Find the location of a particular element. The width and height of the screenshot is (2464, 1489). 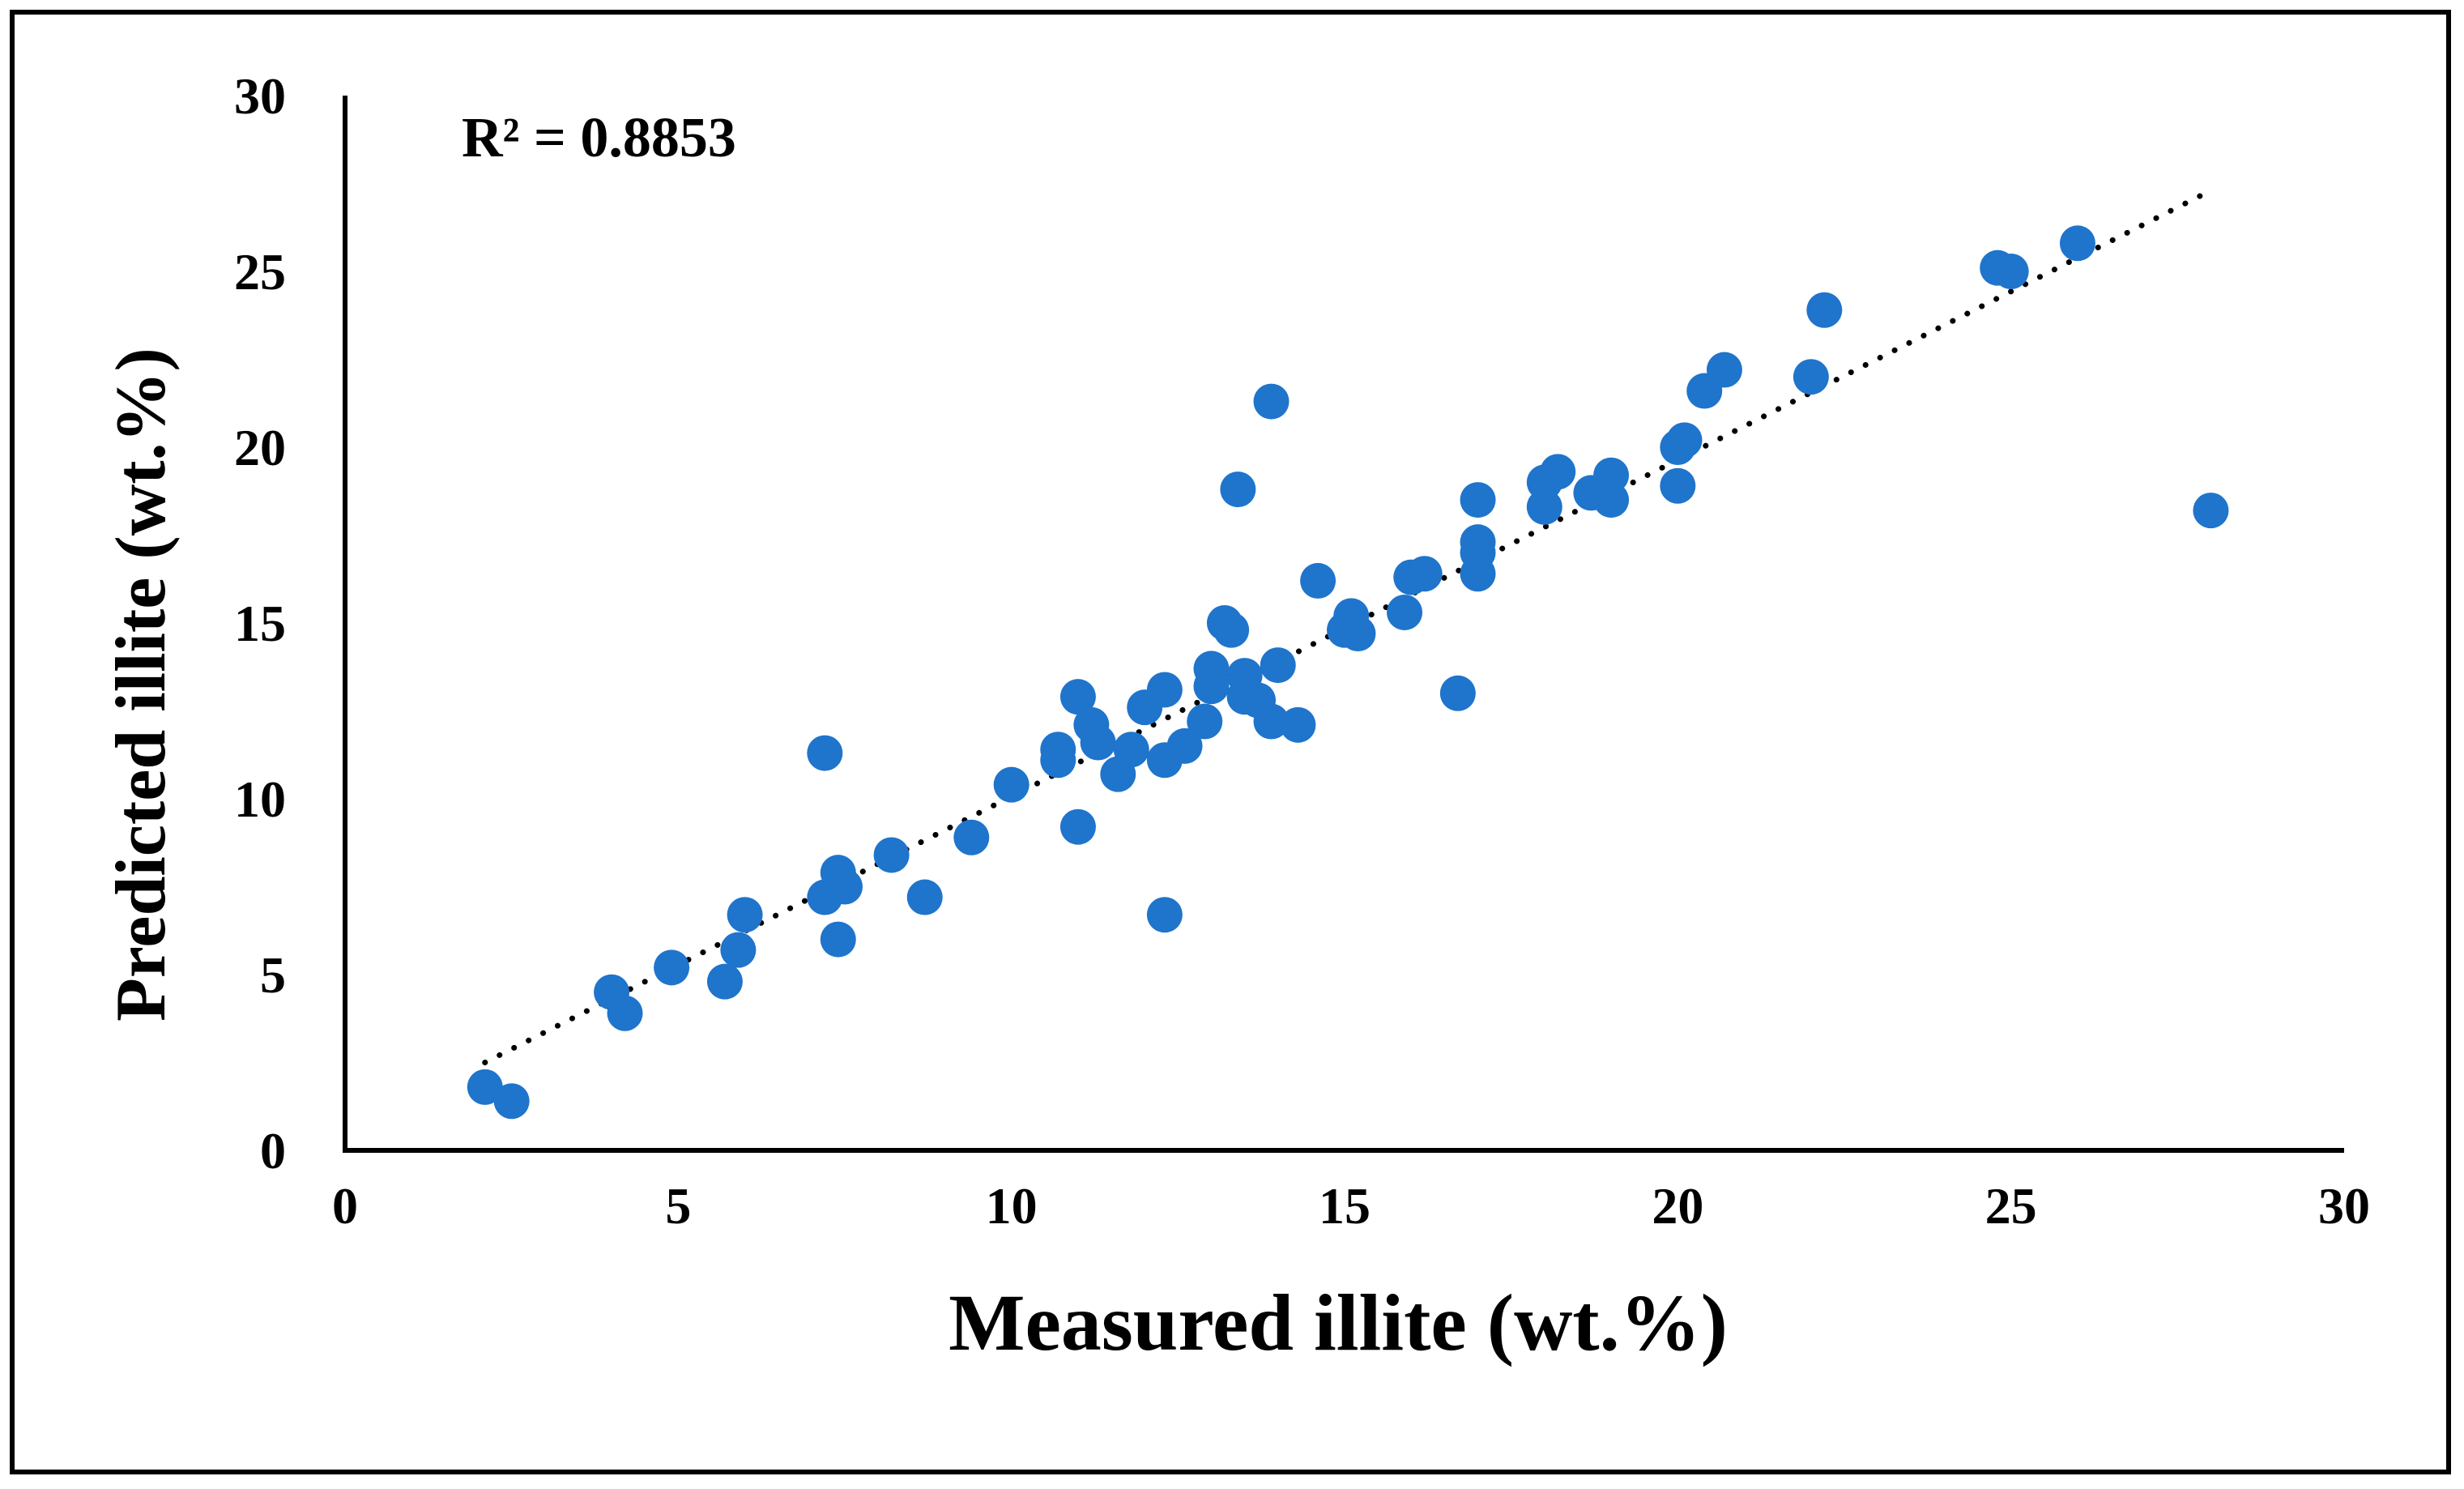

x-tick-label: 10 is located at coordinates (1012, 1206).